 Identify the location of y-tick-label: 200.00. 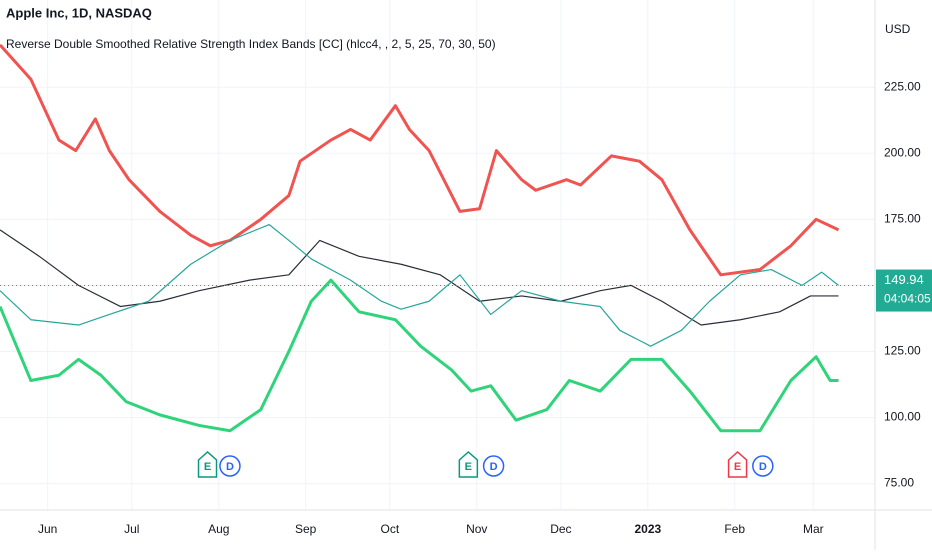
(902, 152).